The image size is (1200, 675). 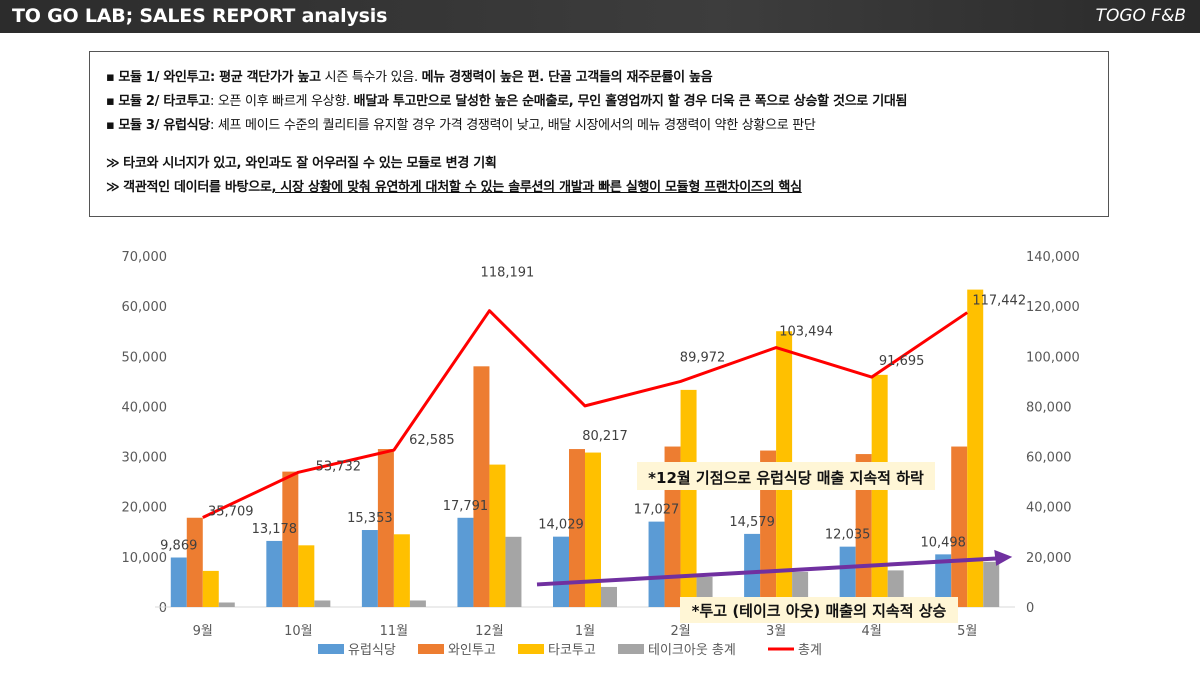 I want to click on line-data-label: 35,709, so click(x=231, y=511).